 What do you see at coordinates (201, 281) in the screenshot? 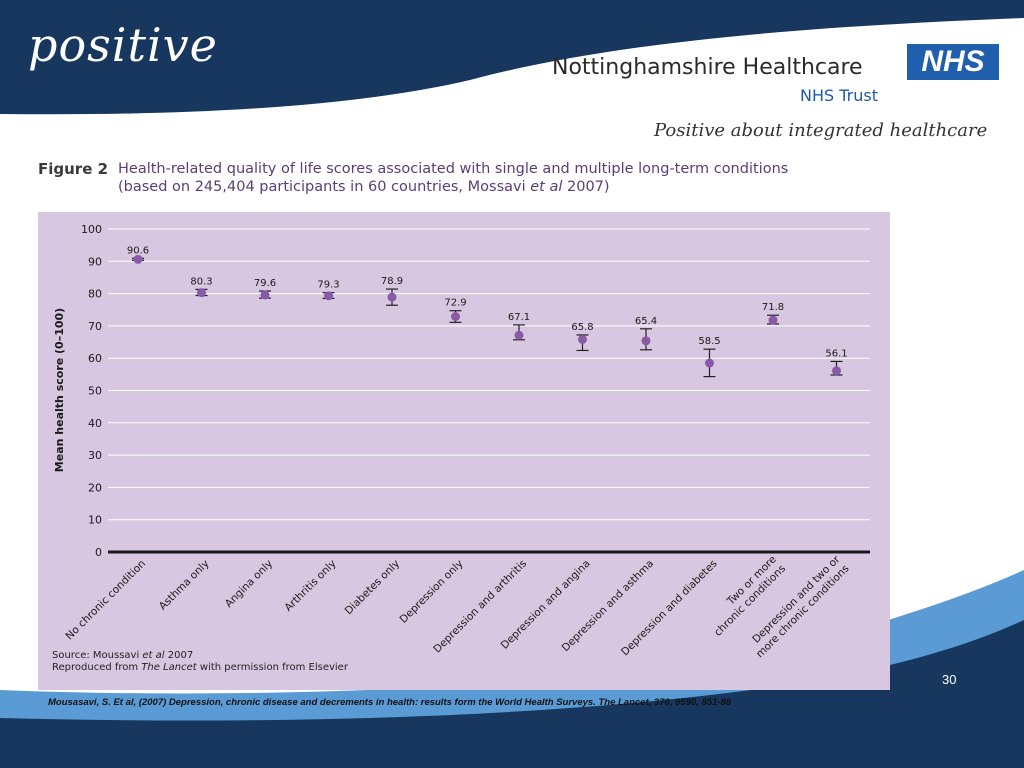
I see `data-value-label: 80.3` at bounding box center [201, 281].